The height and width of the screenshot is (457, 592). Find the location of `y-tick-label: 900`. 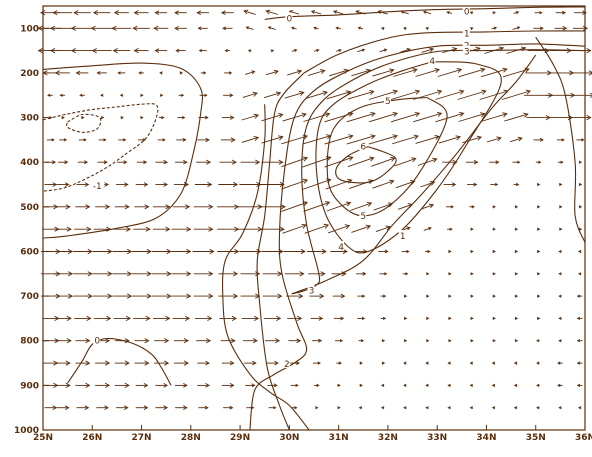

y-tick-label: 900 is located at coordinates (29, 386).